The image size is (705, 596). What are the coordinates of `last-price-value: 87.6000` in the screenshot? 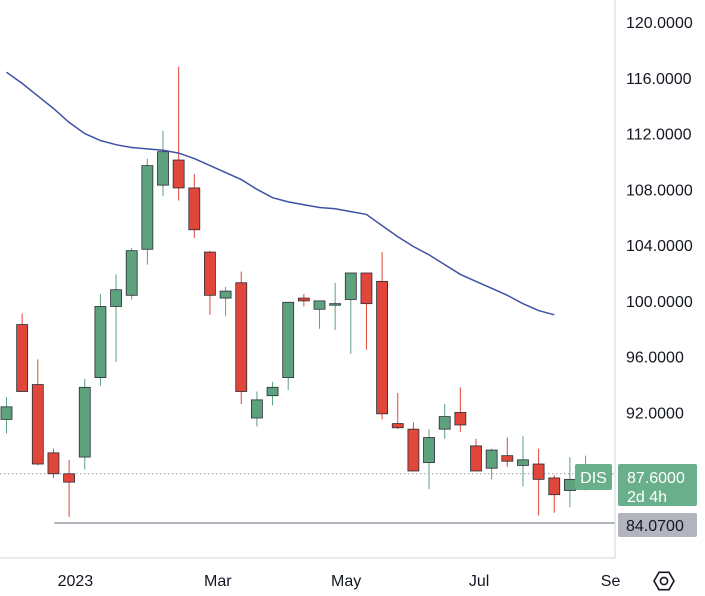 It's located at (656, 478).